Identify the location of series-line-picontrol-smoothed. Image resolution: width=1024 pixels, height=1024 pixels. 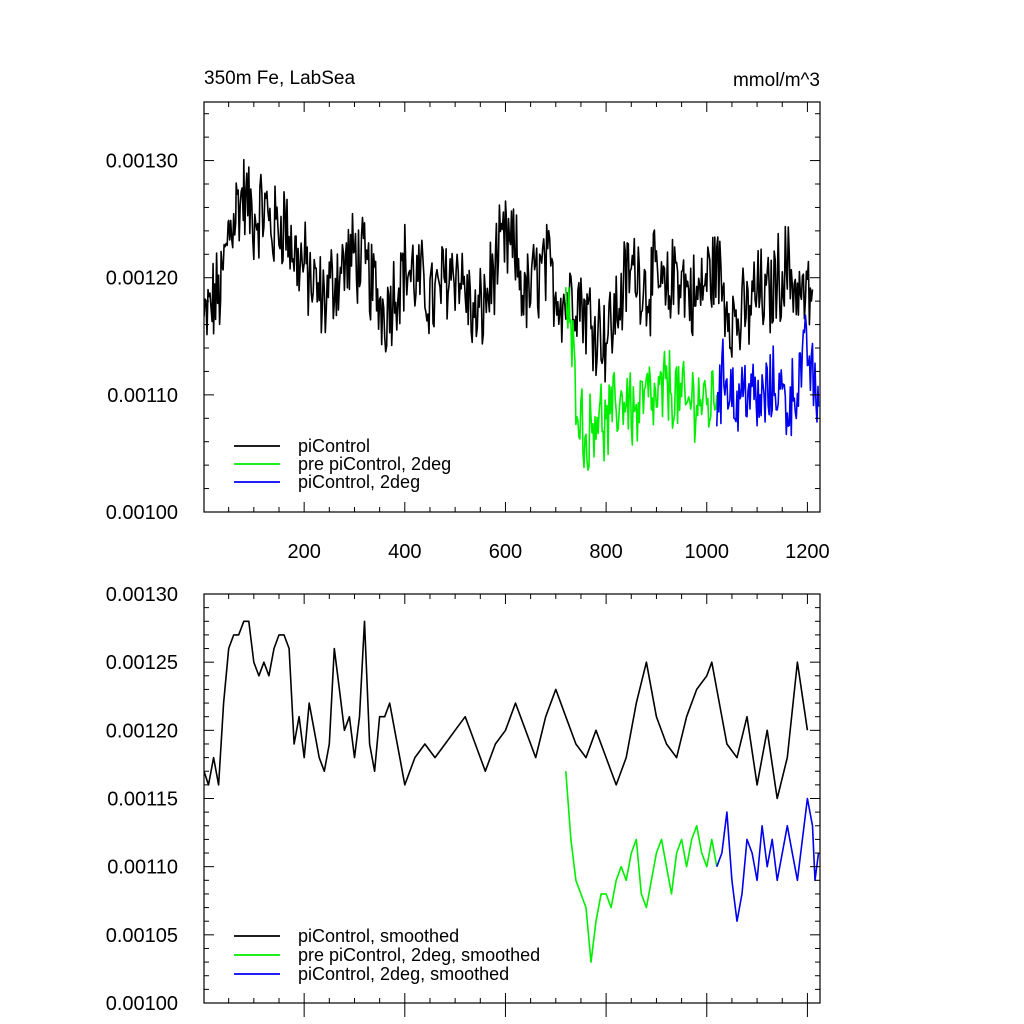
(506, 710).